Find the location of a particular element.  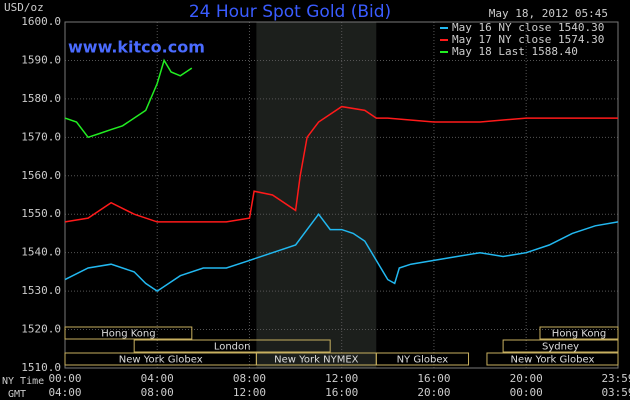

watermark: www.kitco.com is located at coordinates (136, 47).